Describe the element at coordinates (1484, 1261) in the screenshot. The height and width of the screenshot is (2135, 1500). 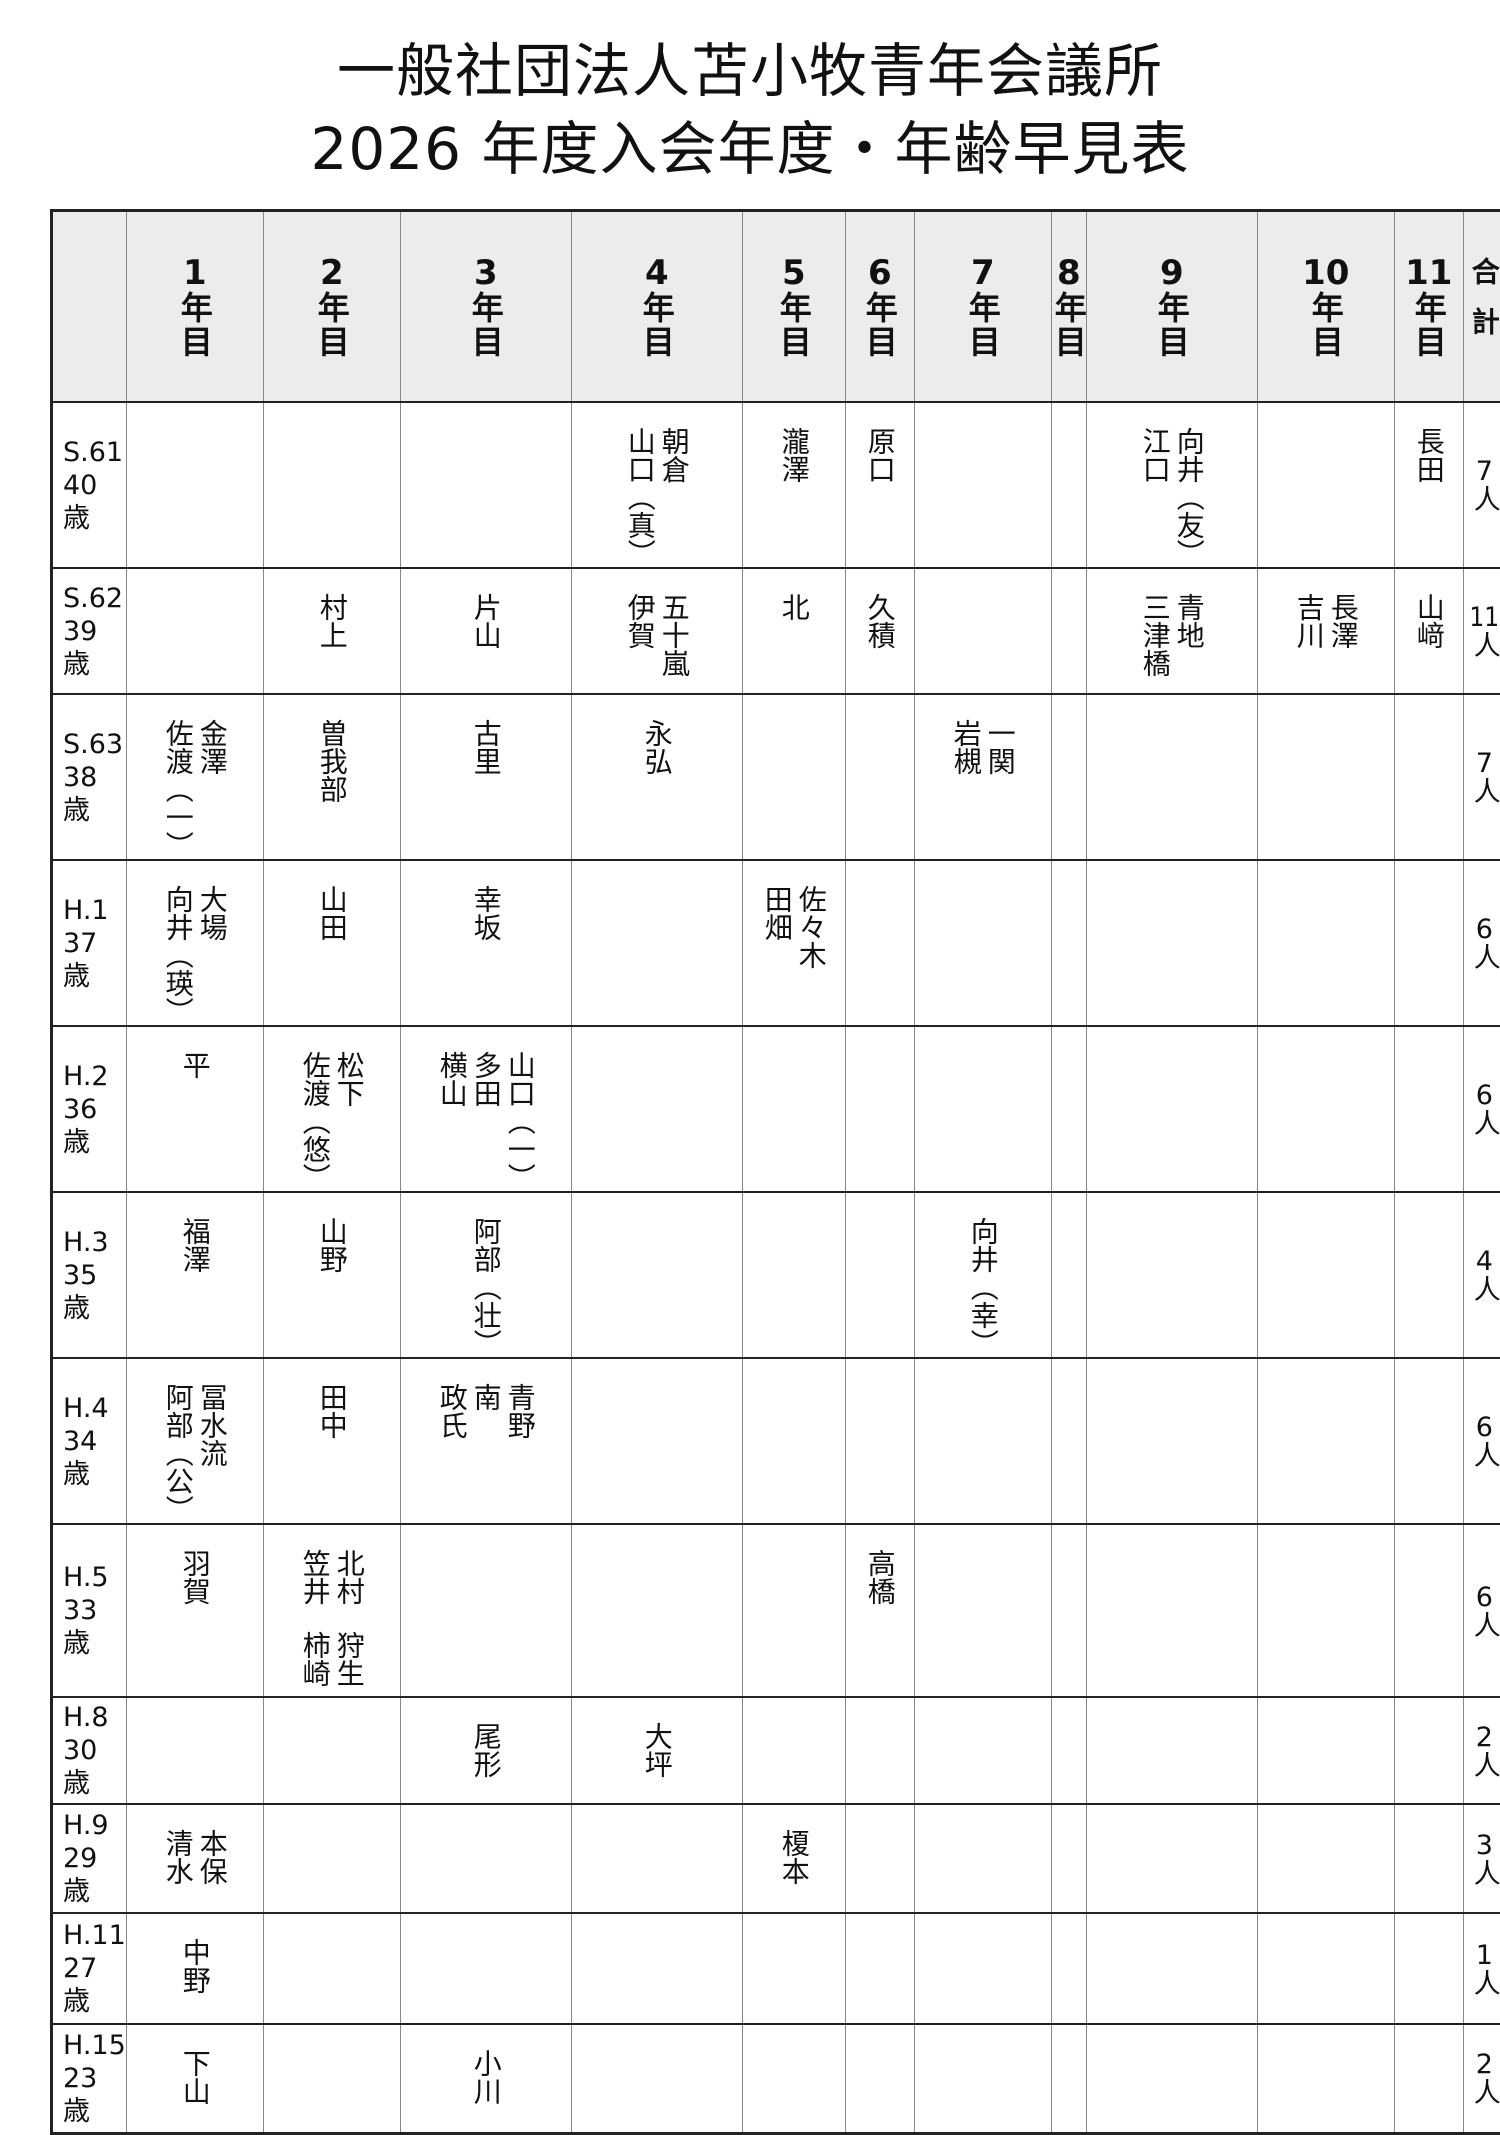
I see `total-count: 4` at that location.